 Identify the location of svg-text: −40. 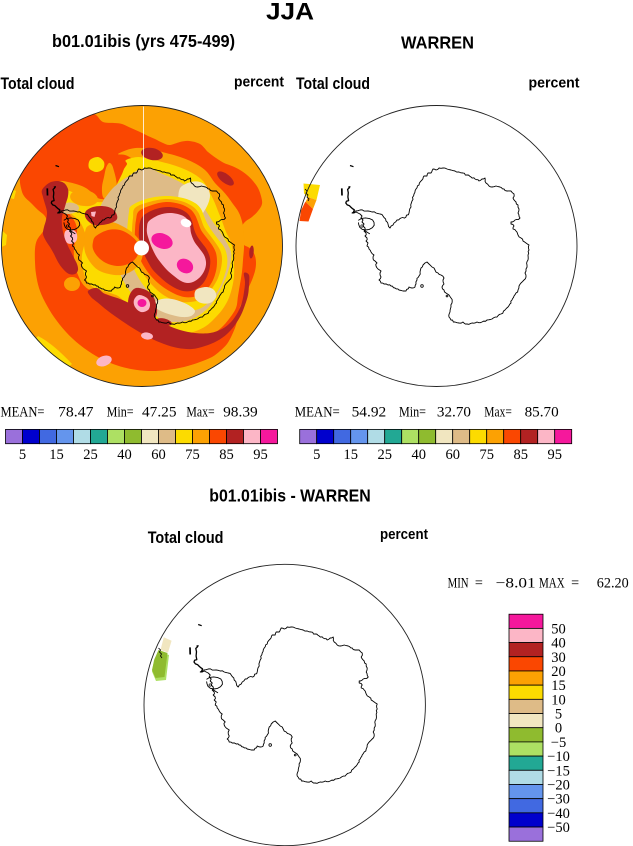
(558, 814).